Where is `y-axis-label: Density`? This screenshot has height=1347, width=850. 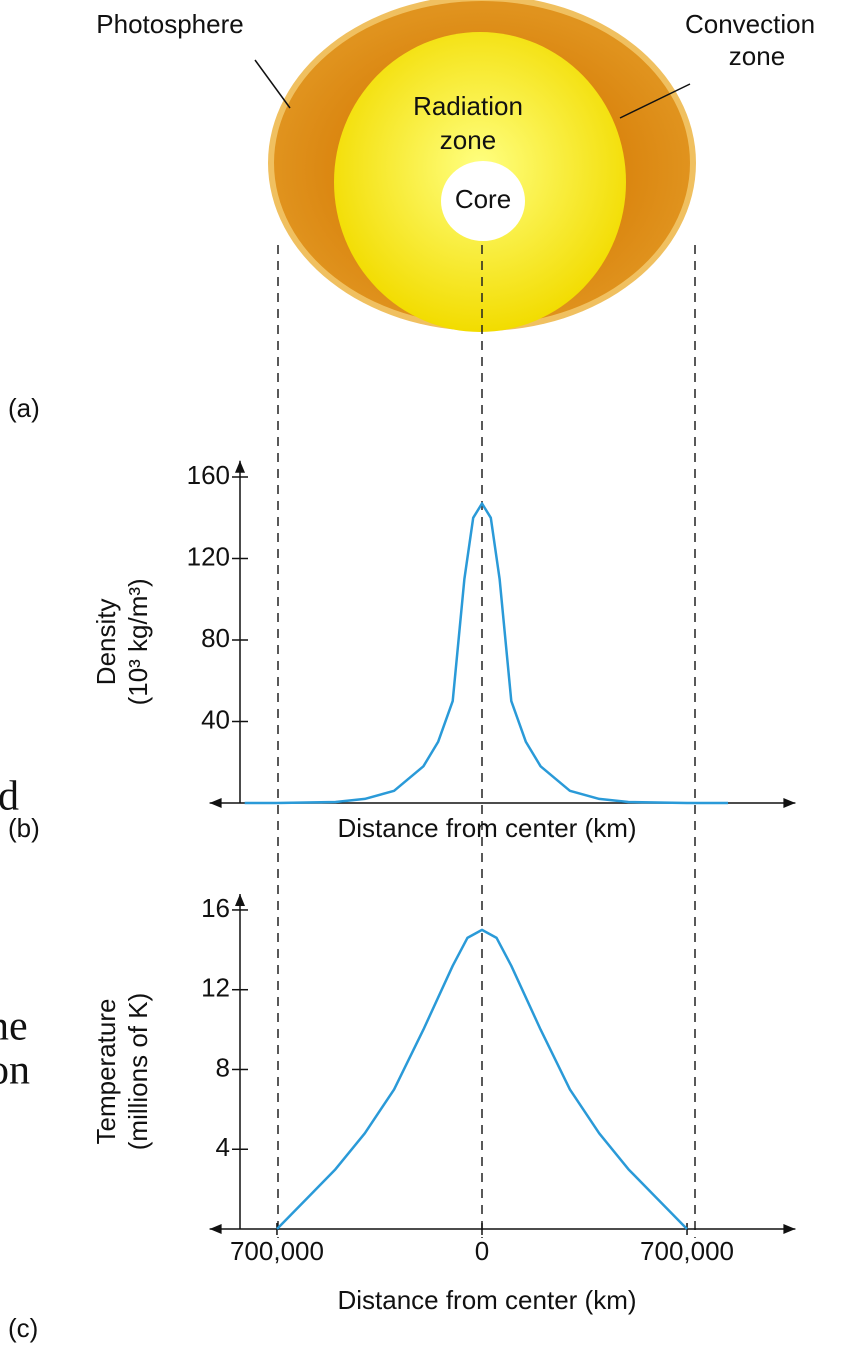 y-axis-label: Density is located at coordinates (106, 641).